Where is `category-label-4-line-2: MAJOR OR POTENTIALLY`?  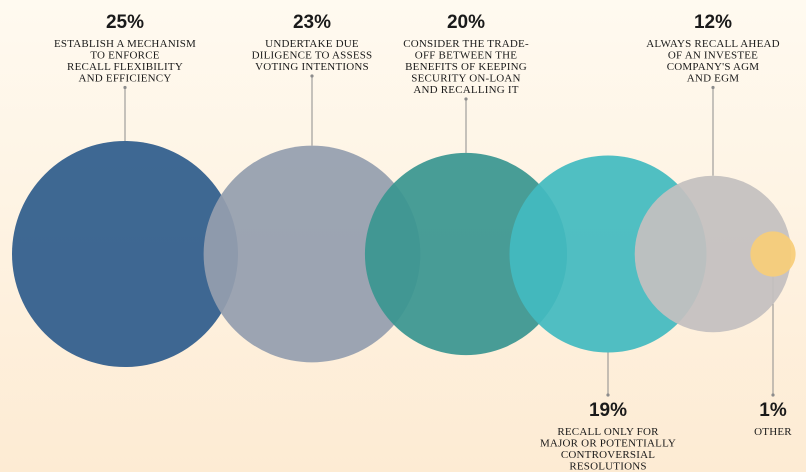
category-label-4-line-2: MAJOR OR POTENTIALLY is located at coordinates (608, 444).